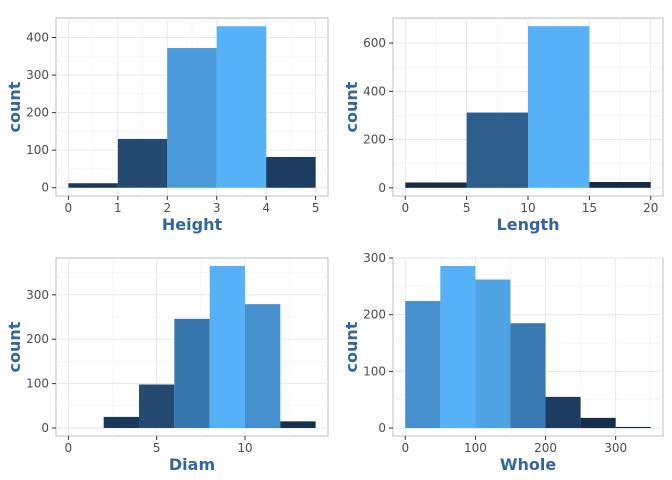 This screenshot has width=672, height=480. I want to click on y-tick-label: 600, so click(374, 43).